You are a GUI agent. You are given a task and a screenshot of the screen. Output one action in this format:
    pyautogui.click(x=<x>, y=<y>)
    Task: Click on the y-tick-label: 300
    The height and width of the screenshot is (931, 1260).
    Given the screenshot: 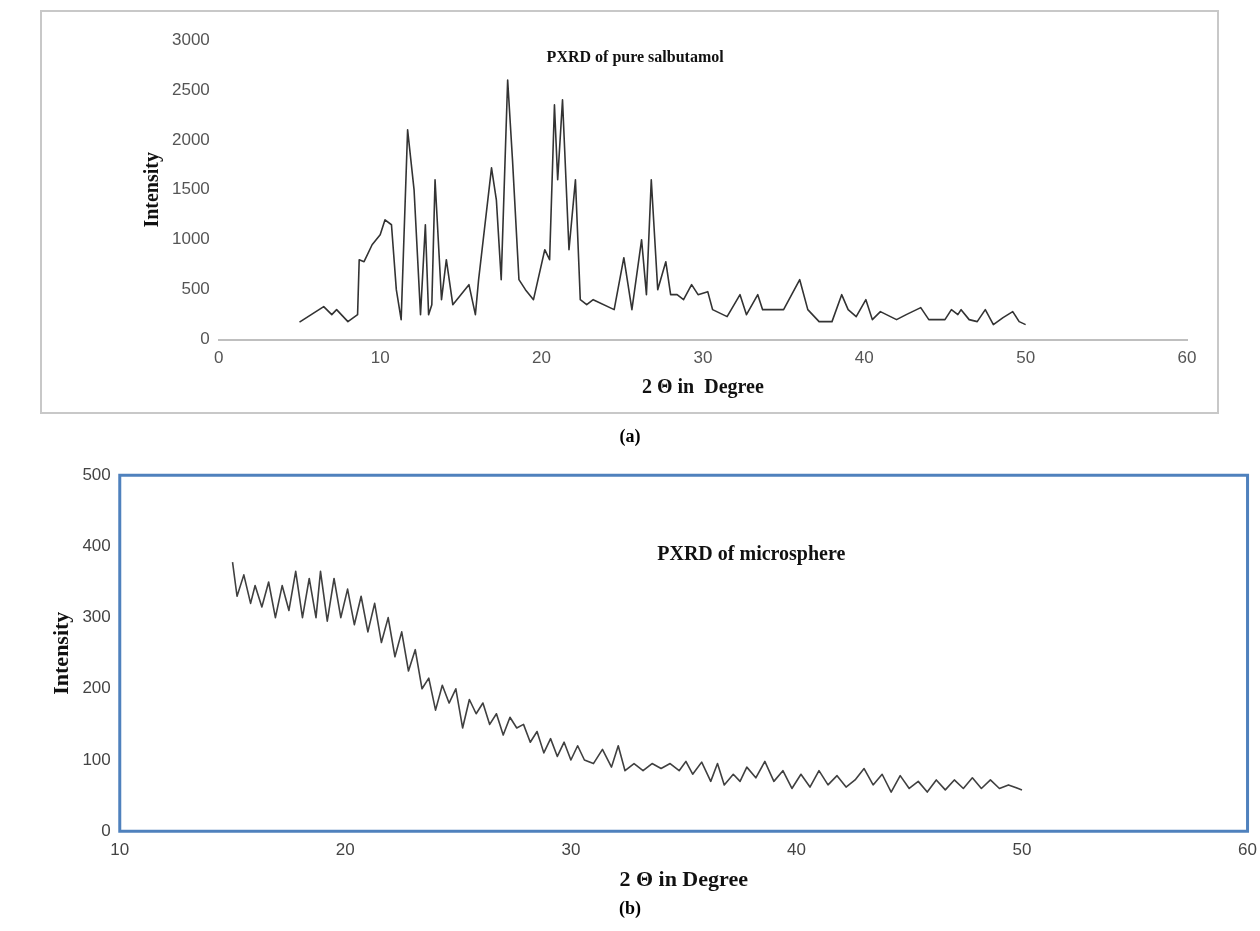 What is the action you would take?
    pyautogui.click(x=96, y=617)
    